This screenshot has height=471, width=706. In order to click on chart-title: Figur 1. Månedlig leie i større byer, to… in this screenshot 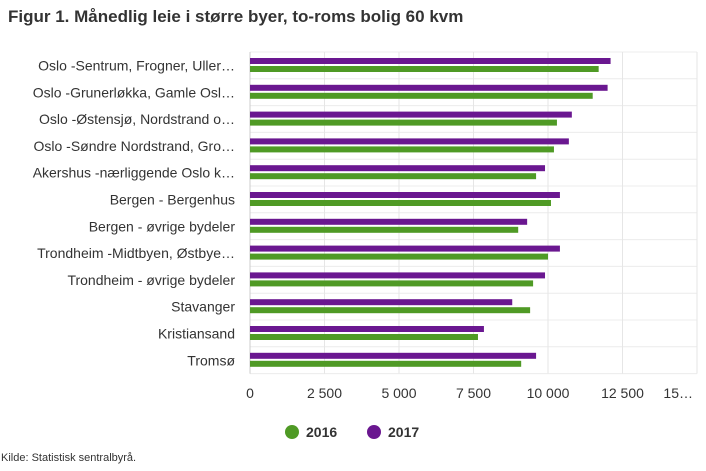, I will do `click(236, 16)`.